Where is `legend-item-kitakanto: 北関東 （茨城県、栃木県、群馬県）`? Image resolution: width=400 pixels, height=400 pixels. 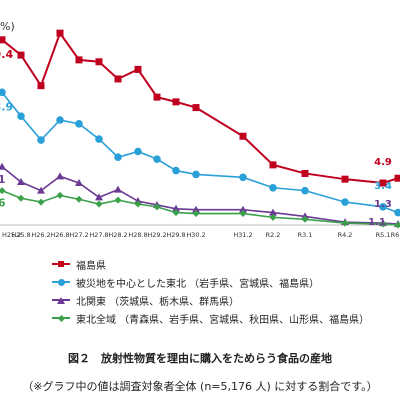
legend-item-kitakanto: 北関東 （茨城県、栃木県、群馬県） is located at coordinates (210, 300).